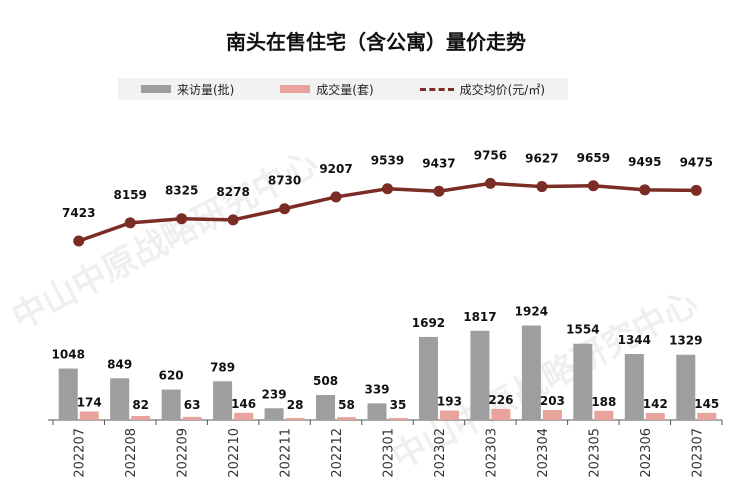 This screenshot has height=502, width=752. Describe the element at coordinates (284, 181) in the screenshot. I see `data-label-price: 8730` at that location.